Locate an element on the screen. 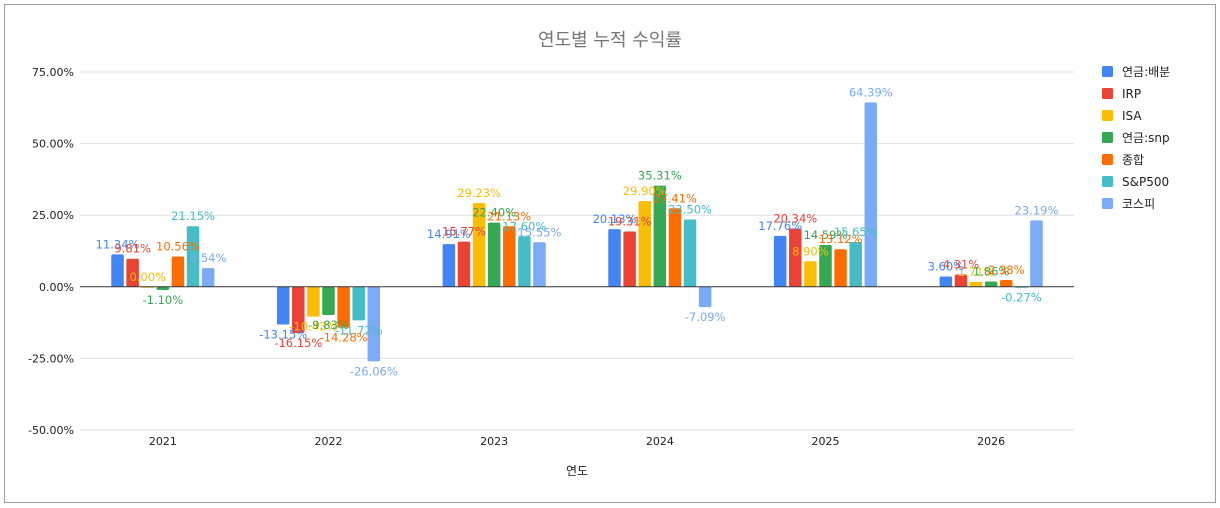 This screenshot has width=1220, height=508. data-label: 20.13% is located at coordinates (615, 219).